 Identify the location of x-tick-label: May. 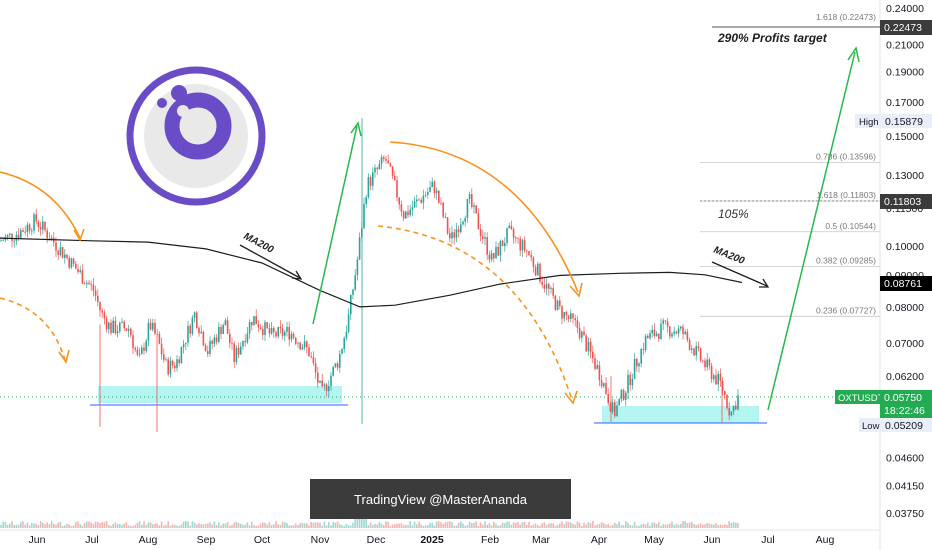
(654, 540).